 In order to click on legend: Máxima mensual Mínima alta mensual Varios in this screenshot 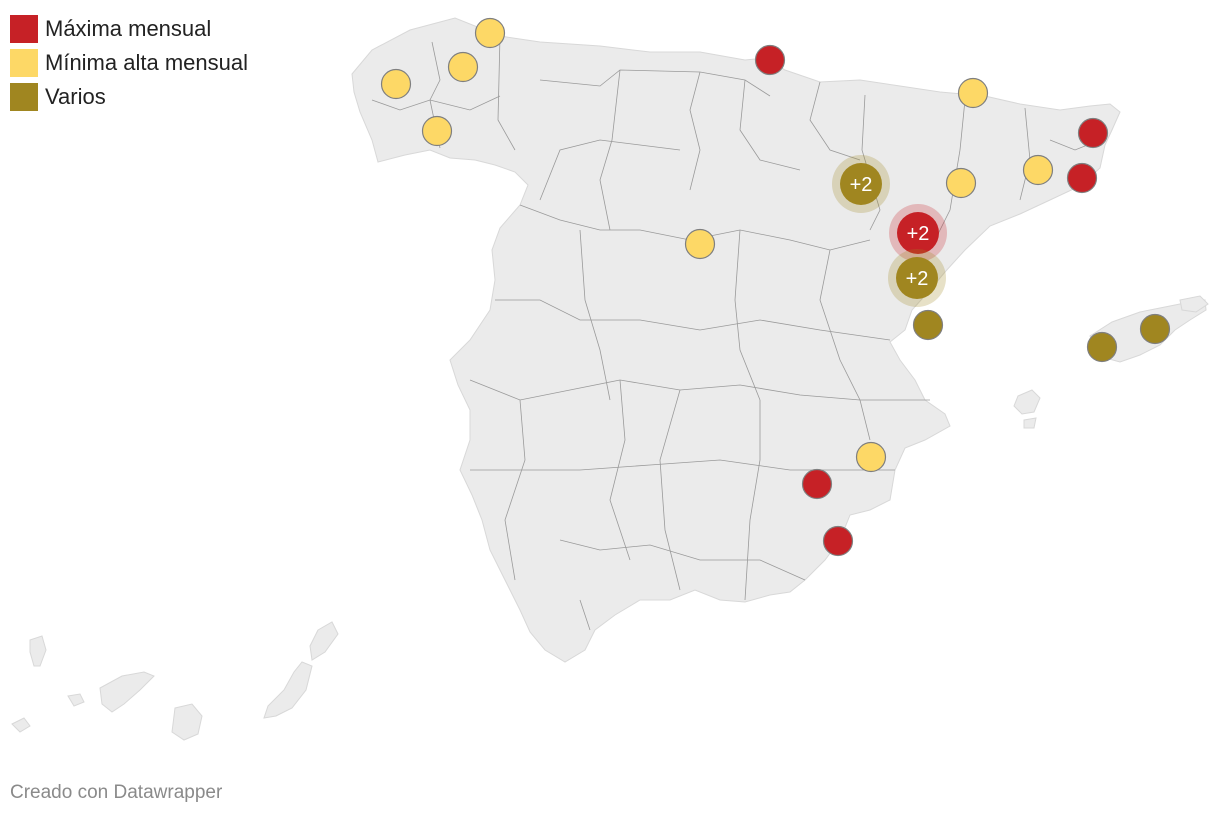, I will do `click(129, 63)`.